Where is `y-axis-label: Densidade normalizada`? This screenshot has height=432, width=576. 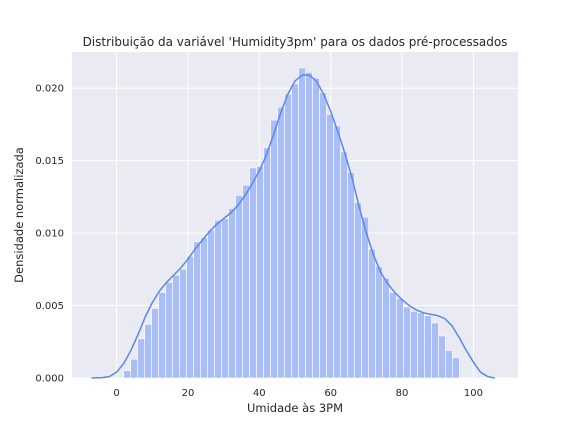 y-axis-label: Densidade normalizada is located at coordinates (19, 215).